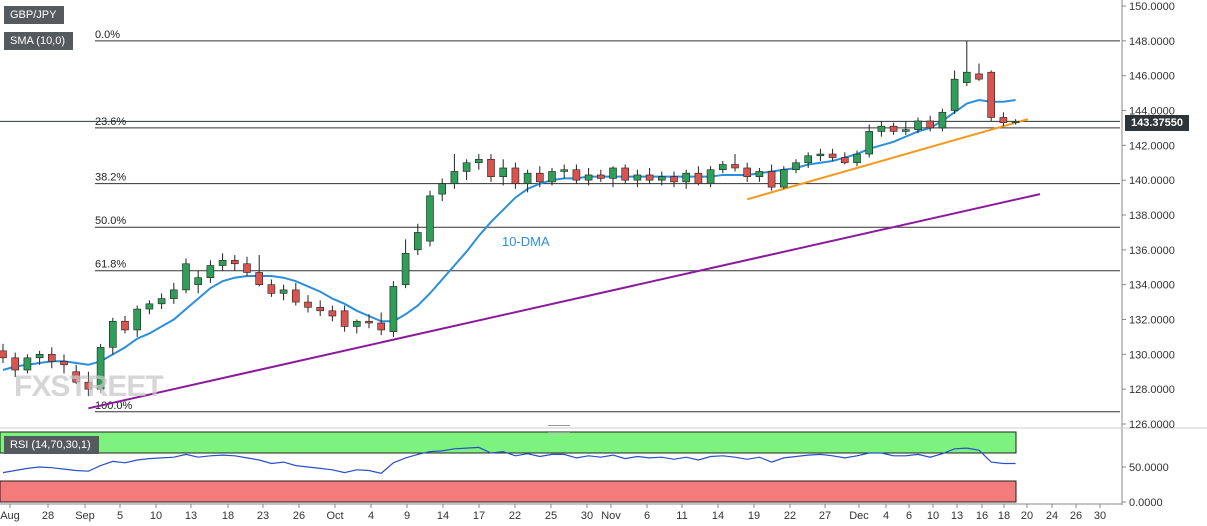 The width and height of the screenshot is (1207, 526). What do you see at coordinates (51, 445) in the screenshot?
I see `rsi-indicator-label: RSI (14,70,30,1)` at bounding box center [51, 445].